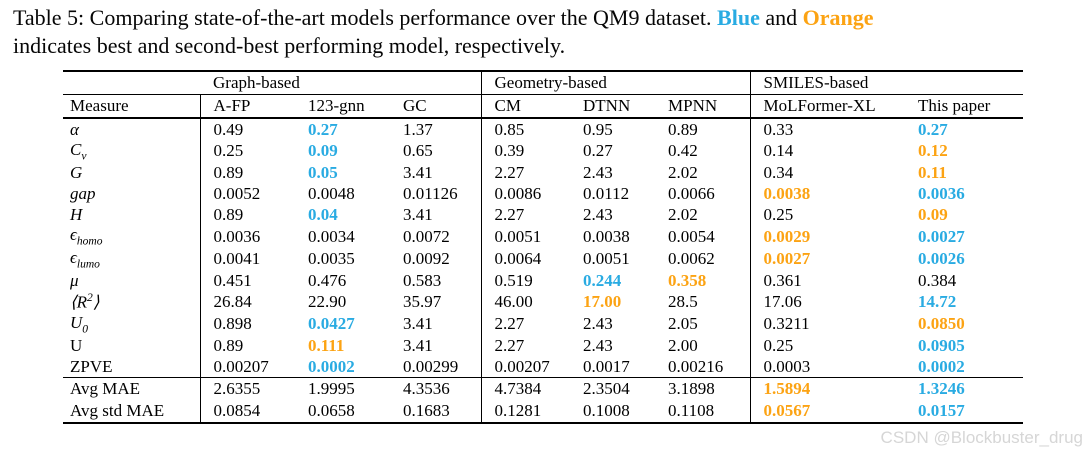  Describe the element at coordinates (331, 324) in the screenshot. I see `value-cell: 0.0427` at that location.